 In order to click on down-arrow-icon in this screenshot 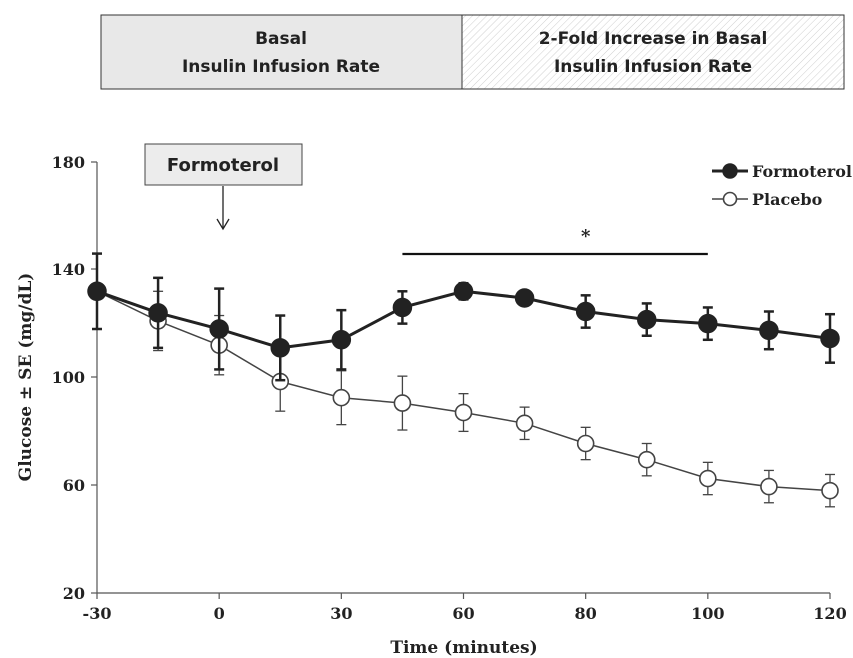, I will do `click(223, 208)`.